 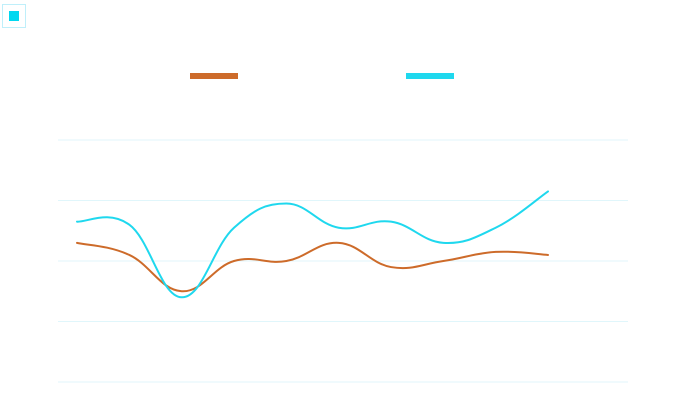 I want to click on toggle-button, so click(x=14, y=16).